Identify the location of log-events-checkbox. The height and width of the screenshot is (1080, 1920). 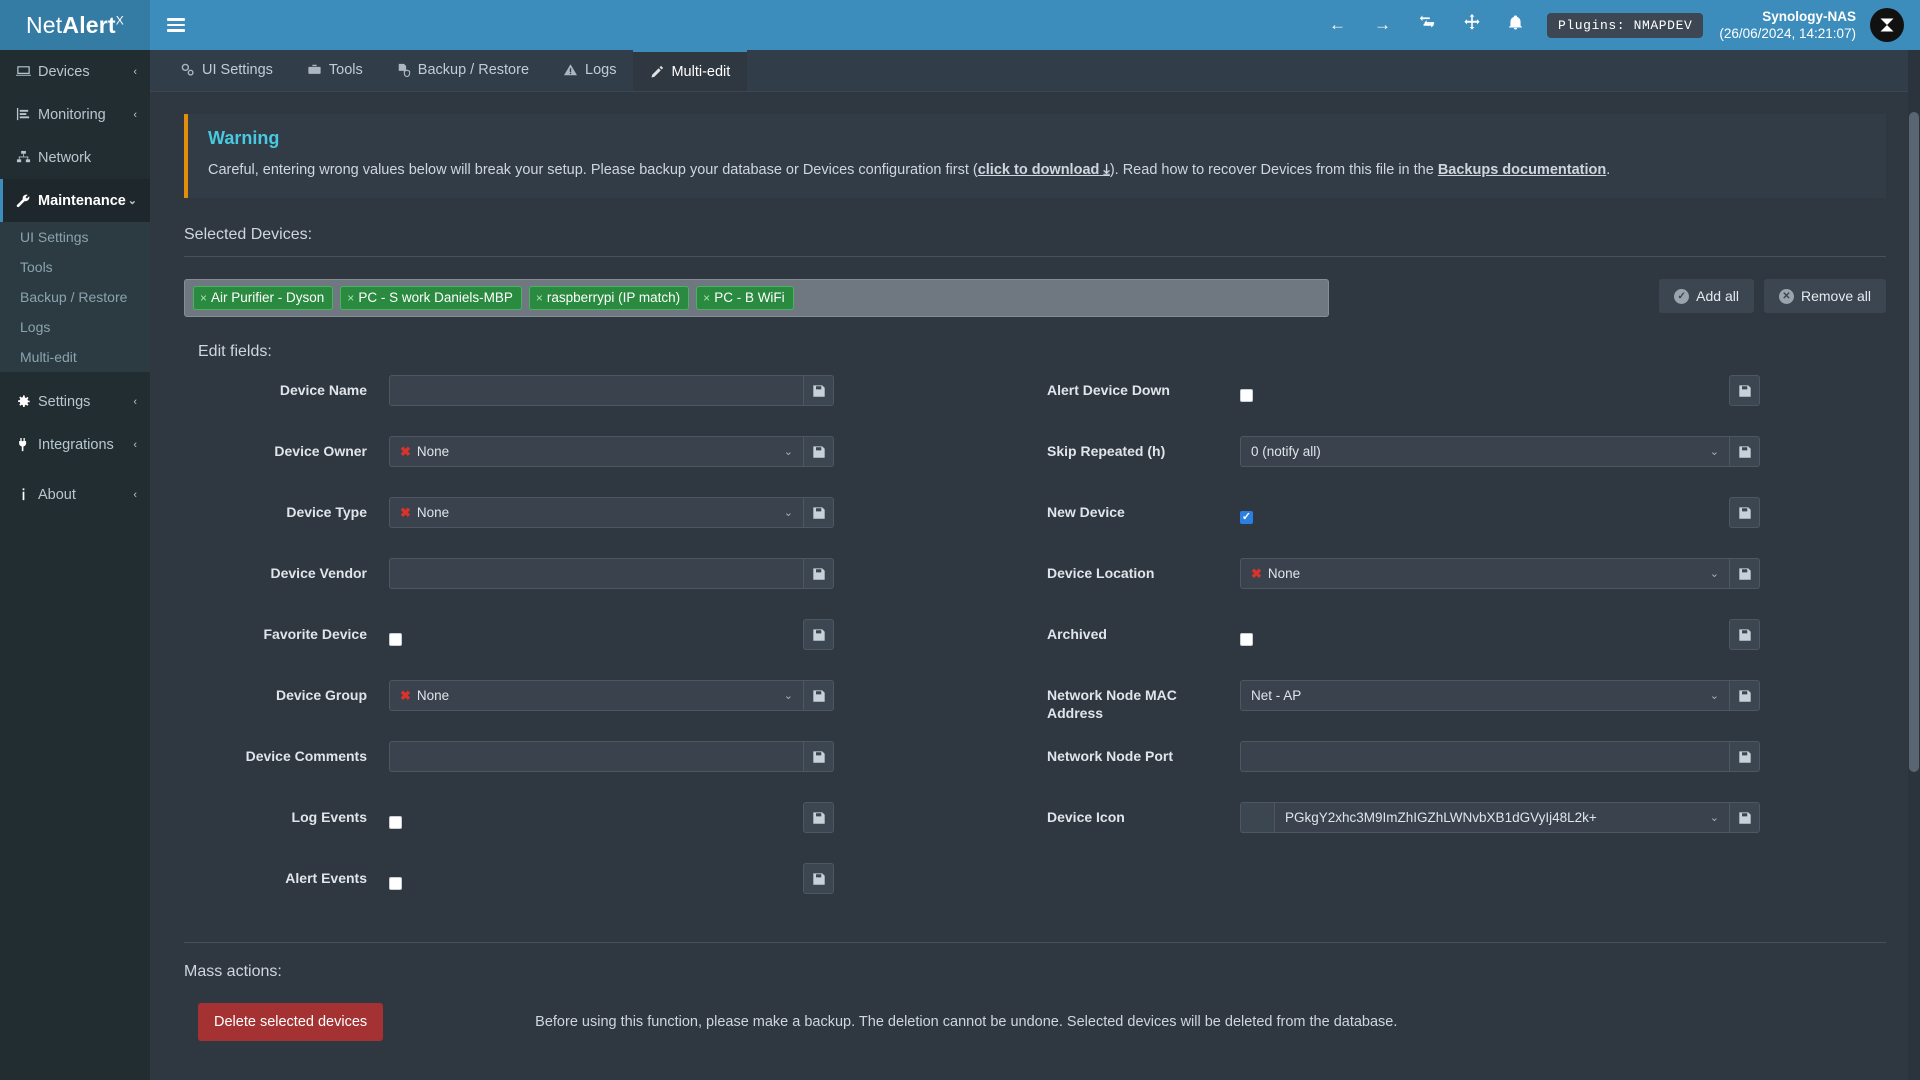
(395, 822).